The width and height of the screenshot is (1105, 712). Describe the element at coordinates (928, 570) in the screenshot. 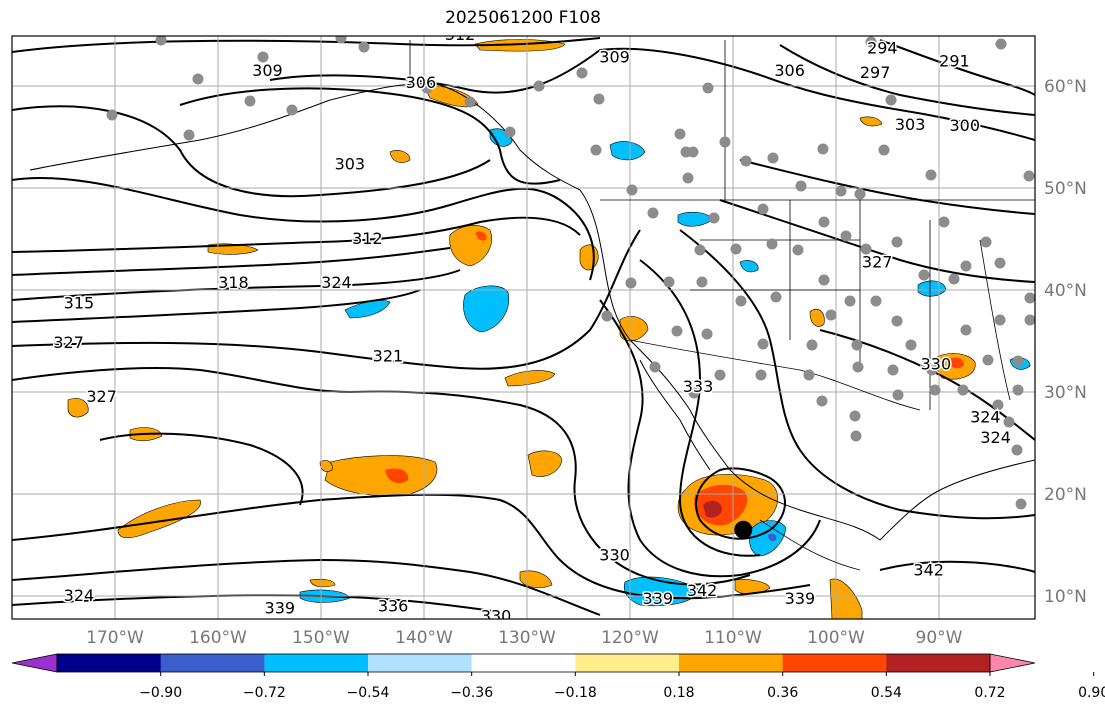

I see `contour-label-27: 342` at that location.